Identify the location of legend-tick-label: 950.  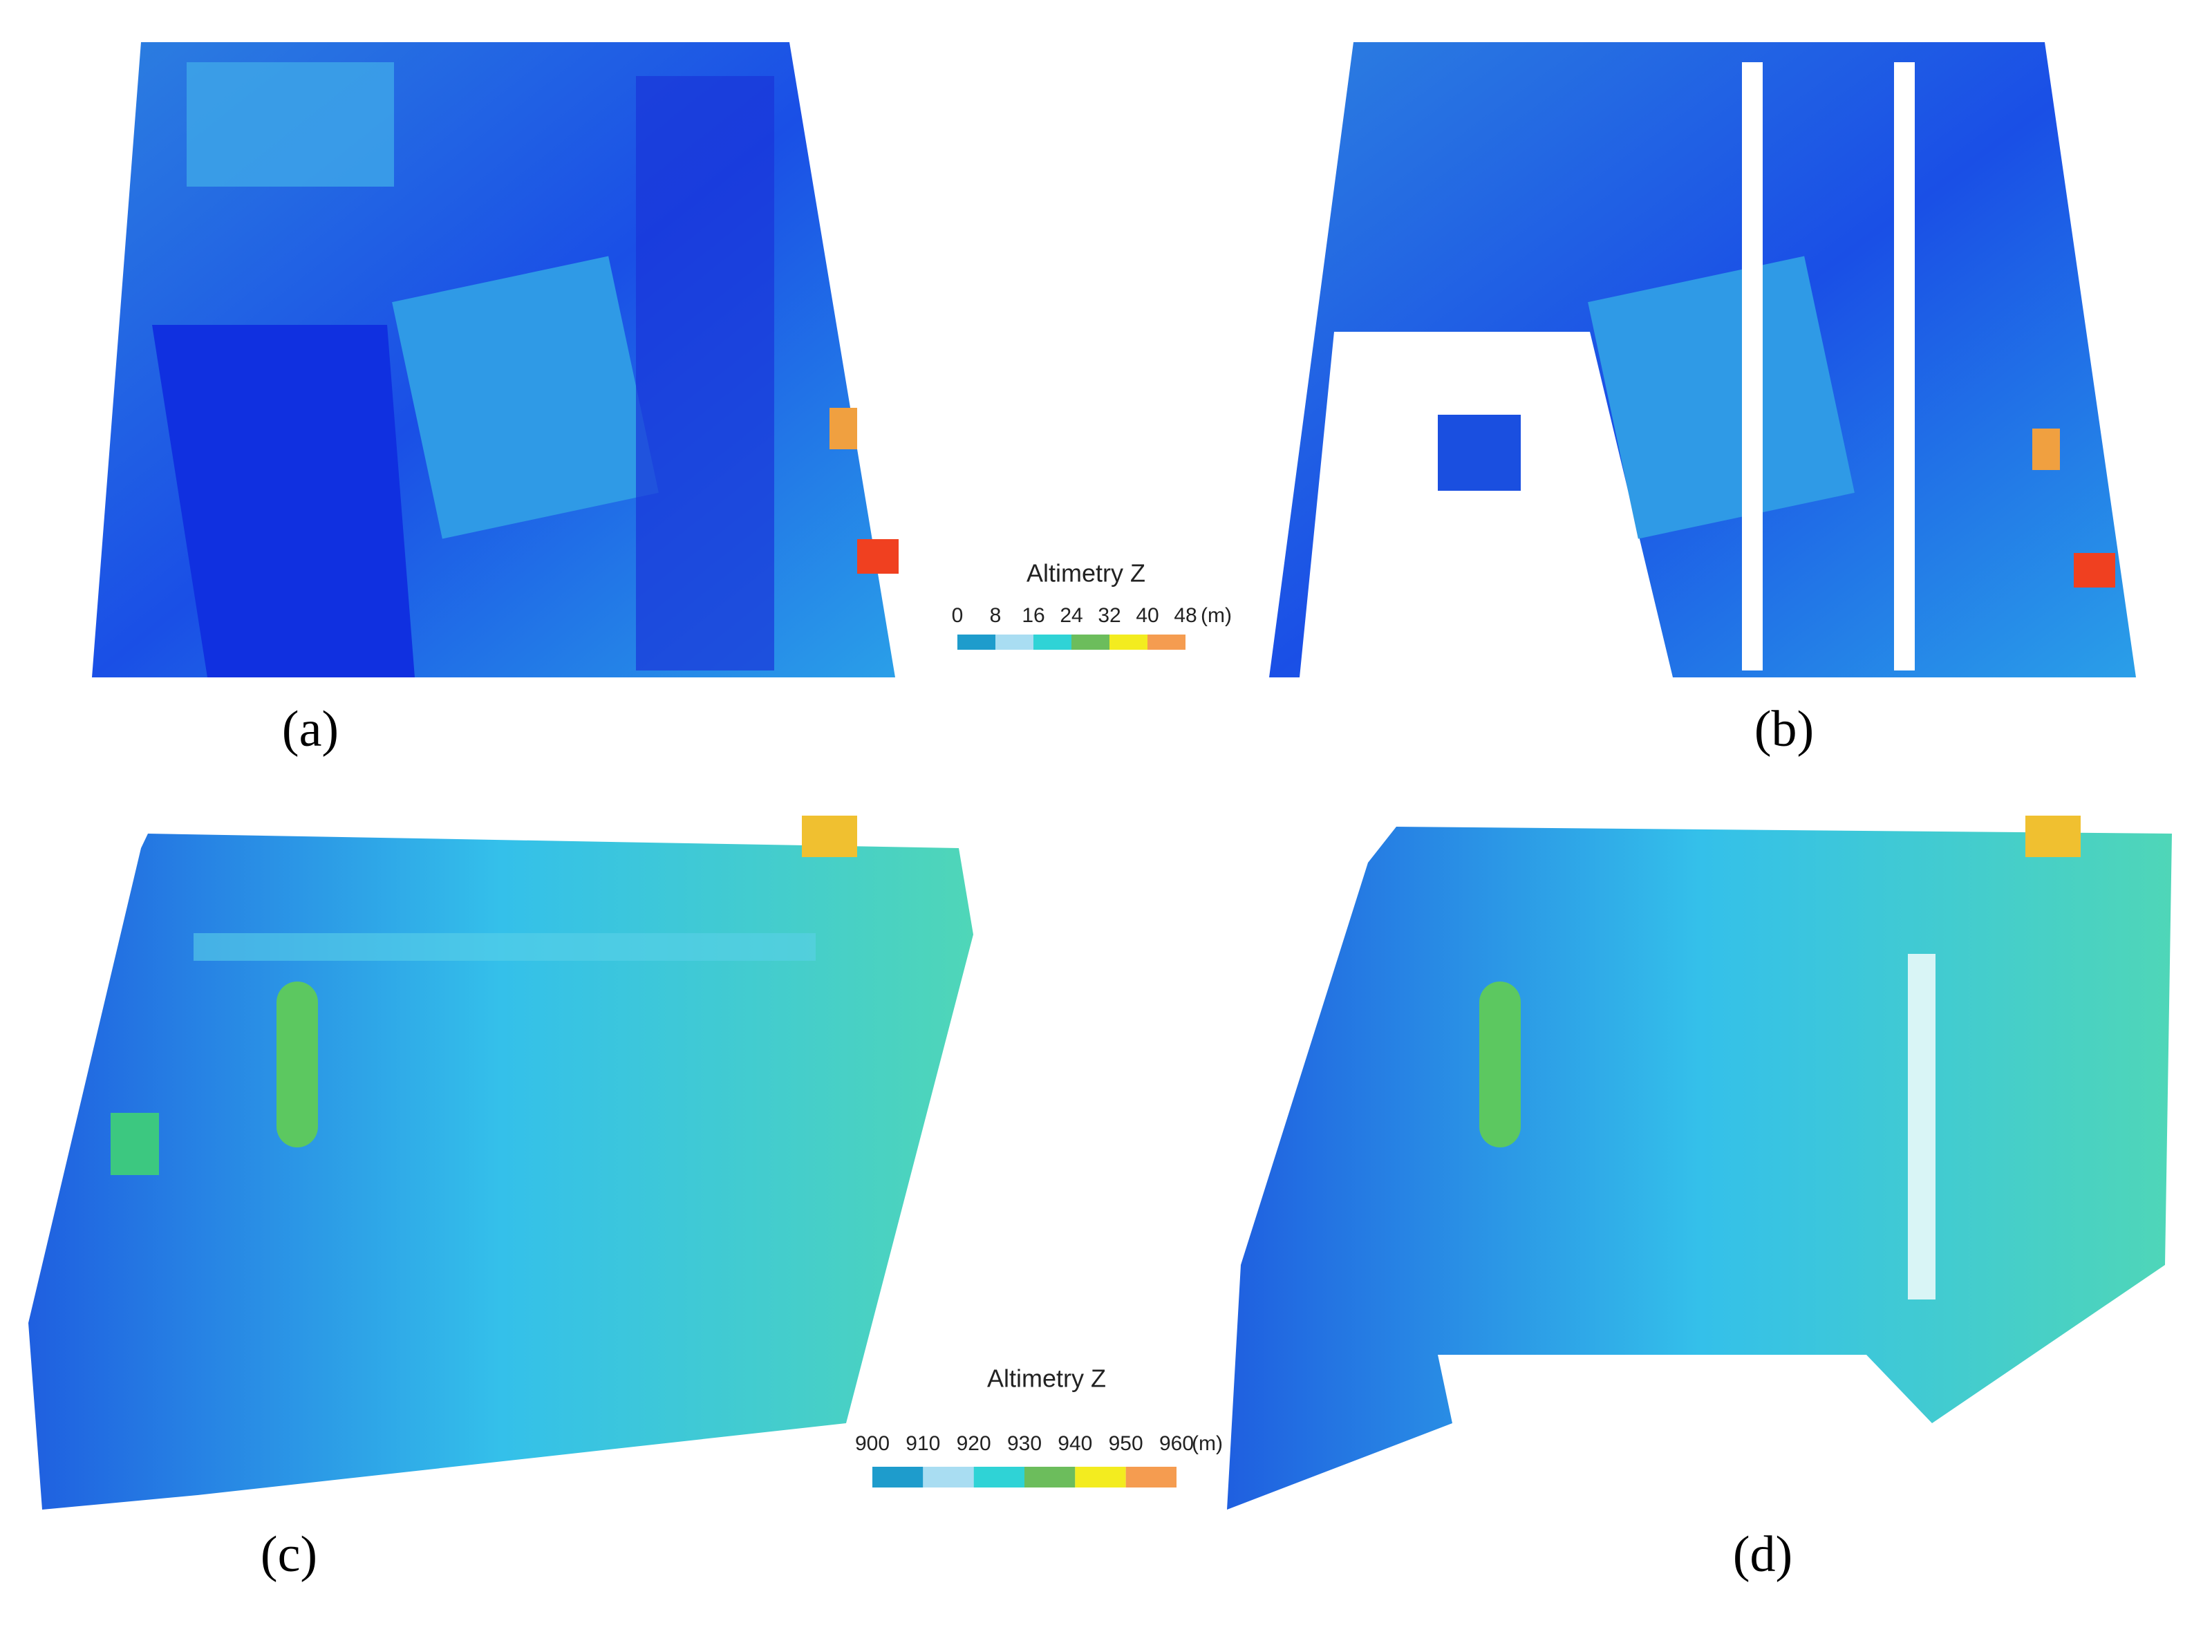
(1126, 1443).